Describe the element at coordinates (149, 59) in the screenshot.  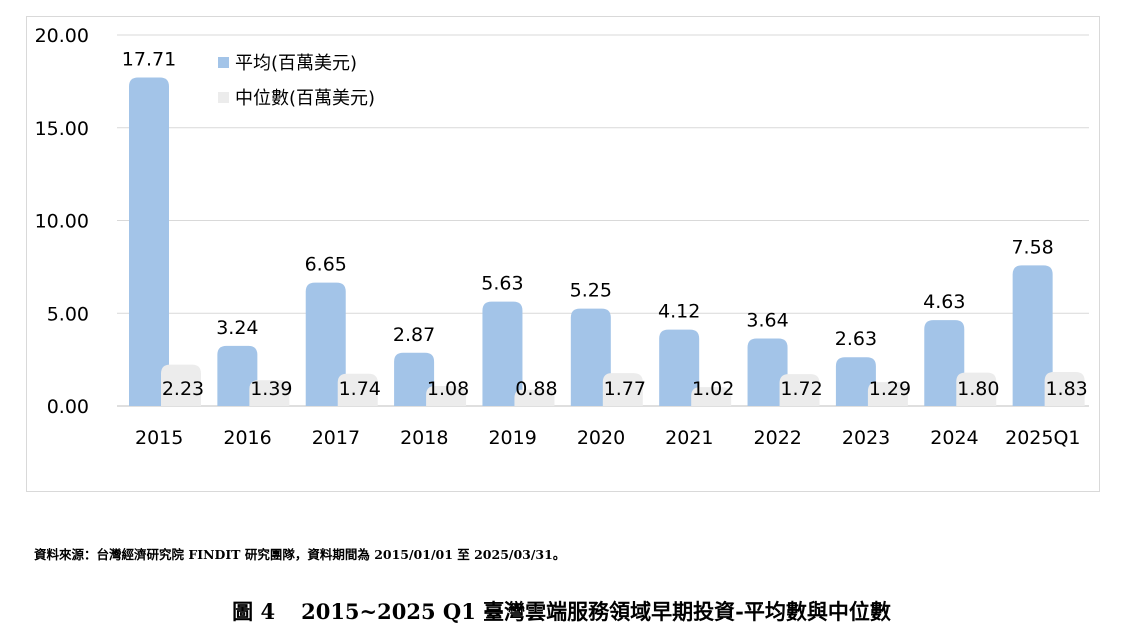
I see `data-label-mean: 17.71` at that location.